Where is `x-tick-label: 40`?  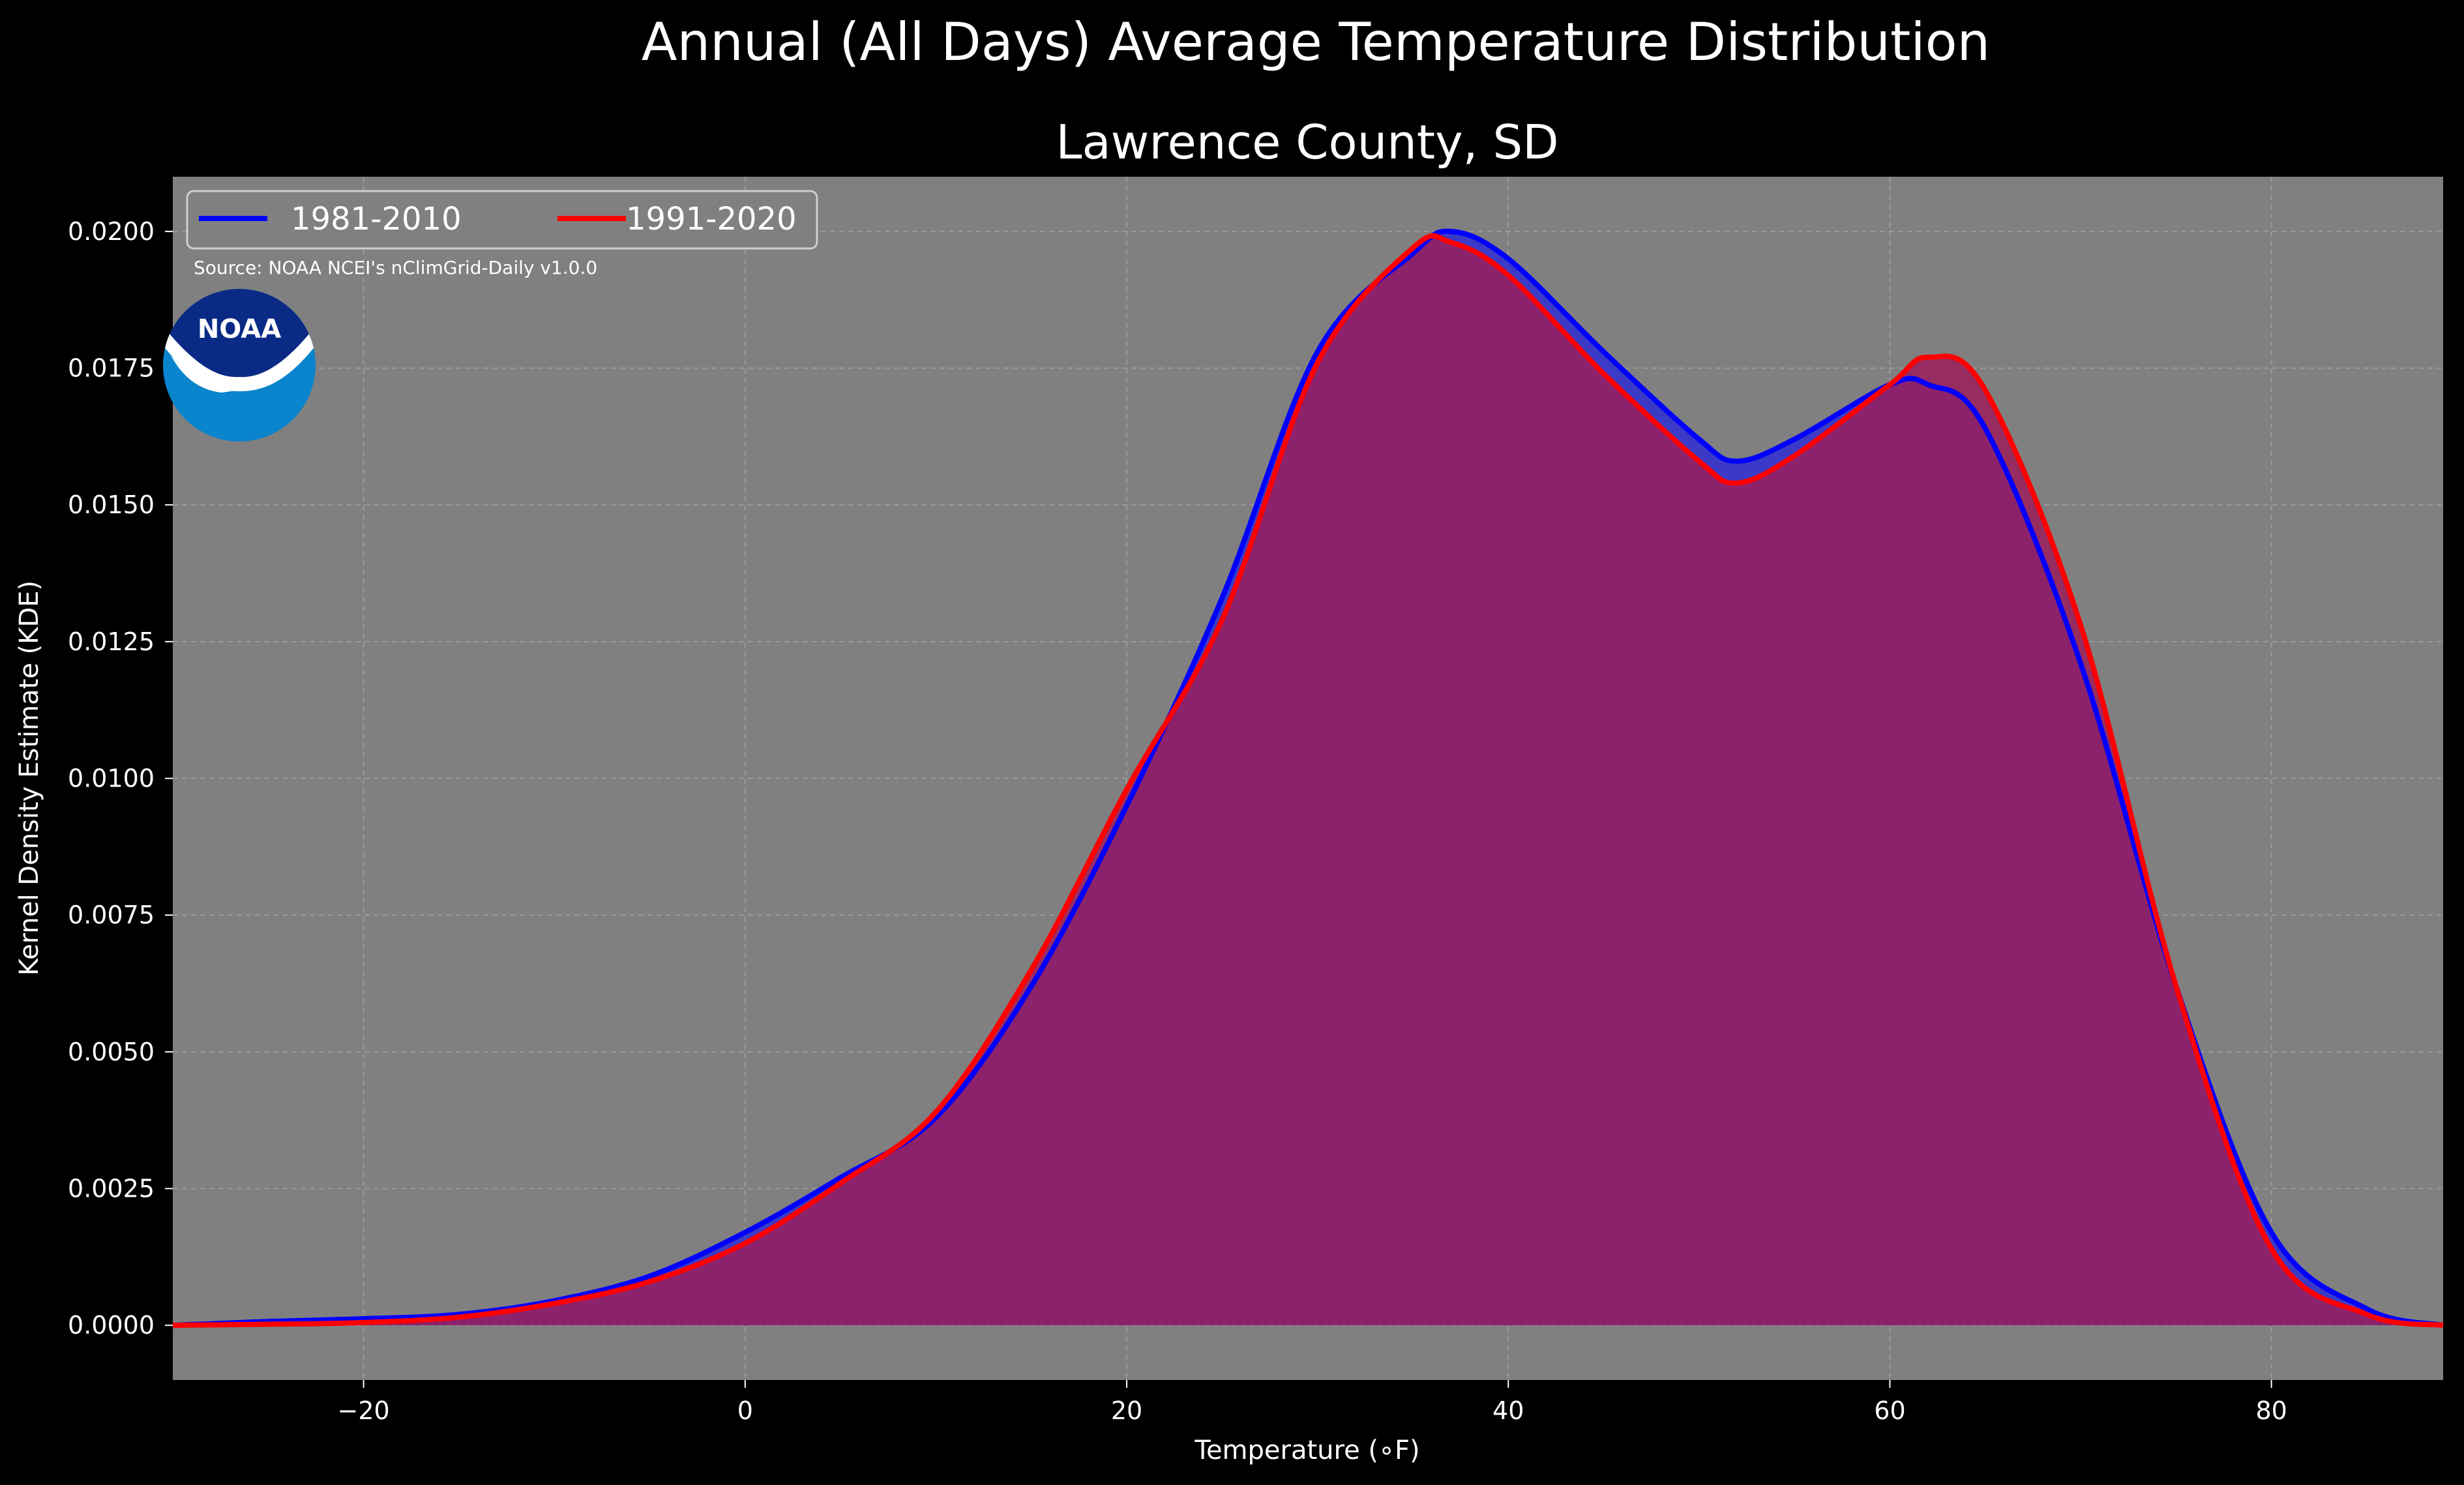 x-tick-label: 40 is located at coordinates (1508, 1411).